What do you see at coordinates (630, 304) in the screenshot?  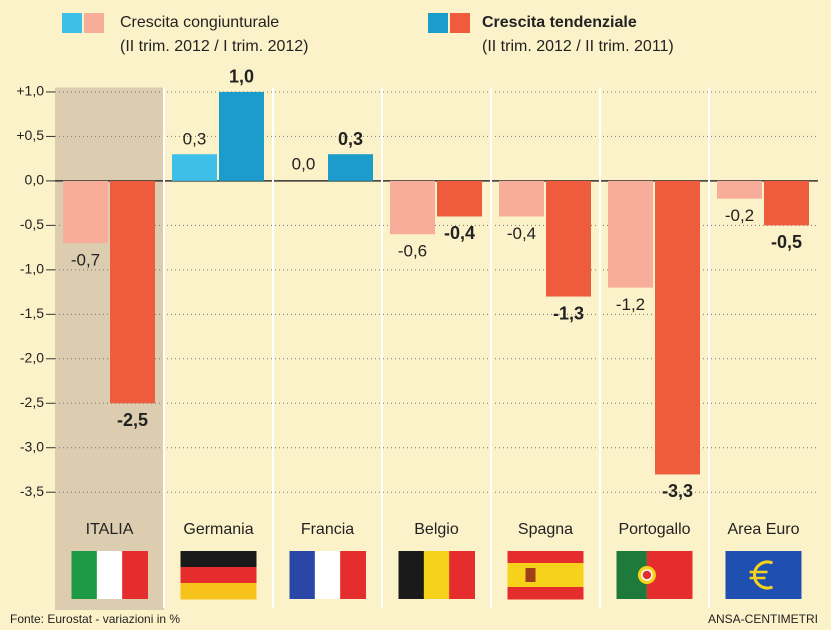 I see `value-label: -1,2` at bounding box center [630, 304].